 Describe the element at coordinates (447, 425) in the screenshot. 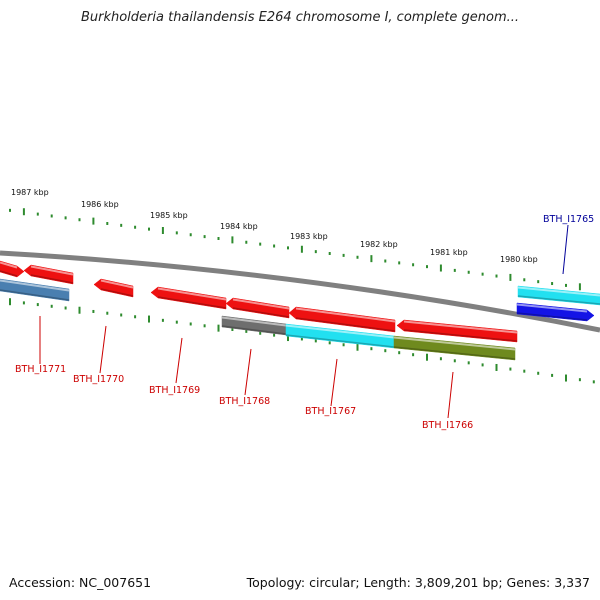

I see `gene-label: BTH_I1766` at that location.